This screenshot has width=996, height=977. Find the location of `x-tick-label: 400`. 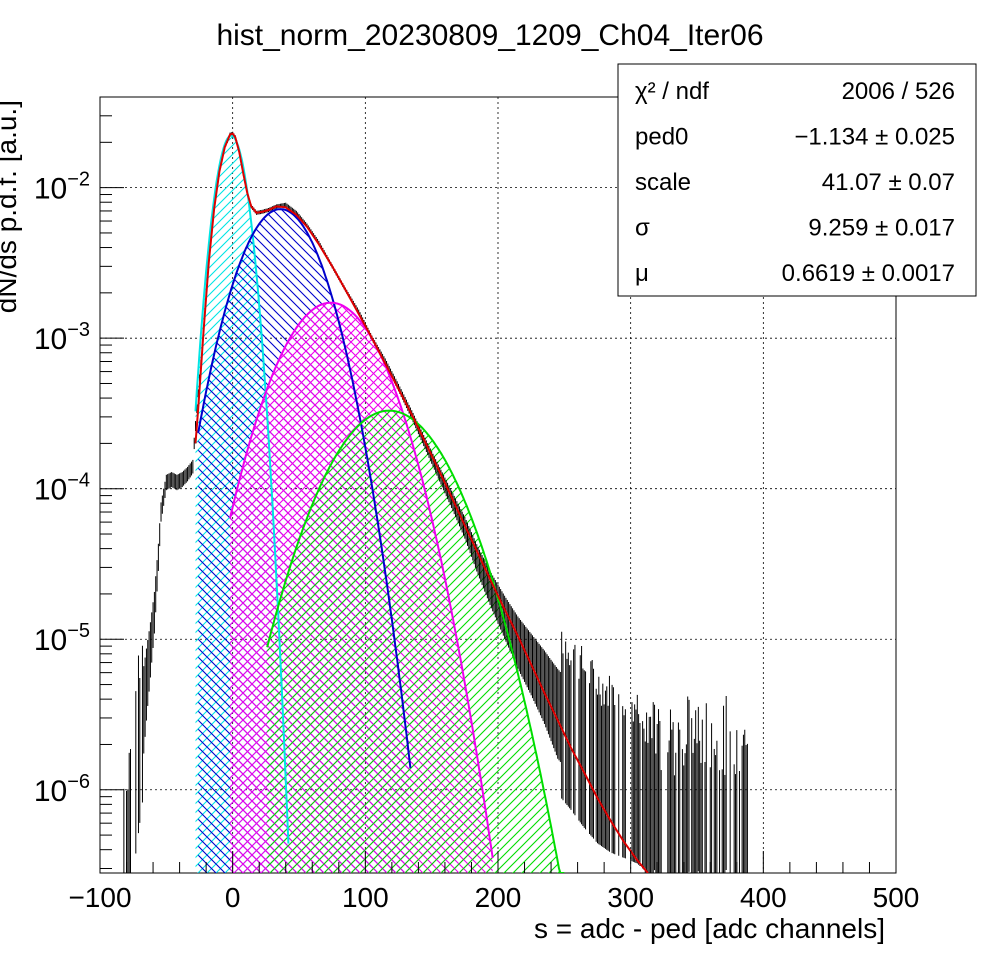

x-tick-label: 400 is located at coordinates (763, 897).